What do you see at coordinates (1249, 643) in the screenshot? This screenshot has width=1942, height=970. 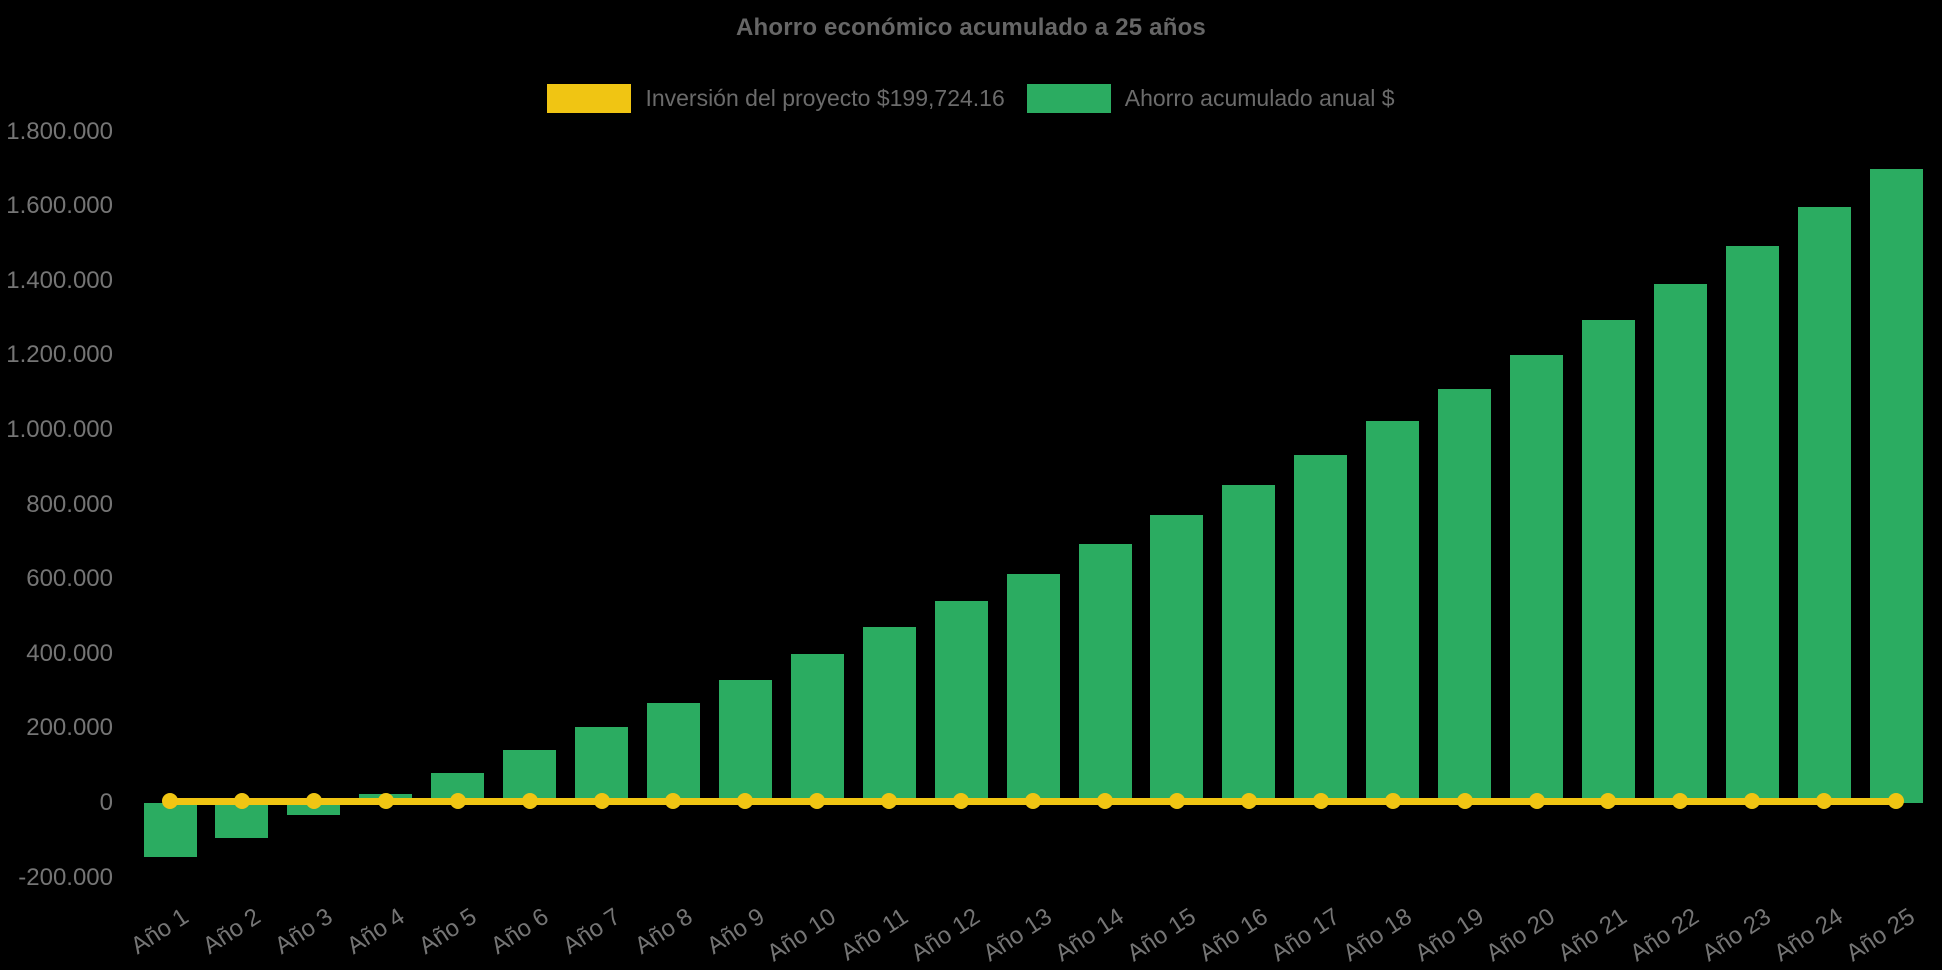 I see `bar-año-16` at bounding box center [1249, 643].